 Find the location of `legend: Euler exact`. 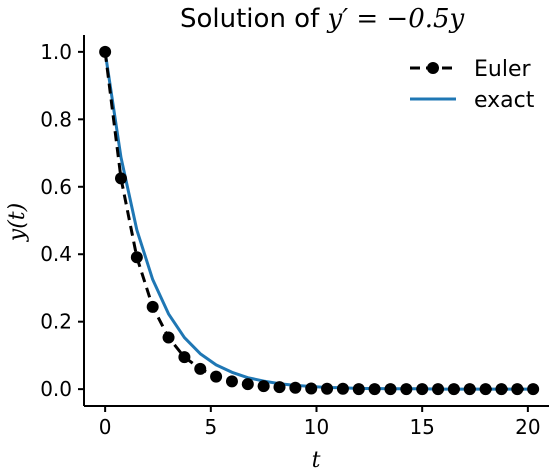

legend: Euler exact is located at coordinates (472, 85).